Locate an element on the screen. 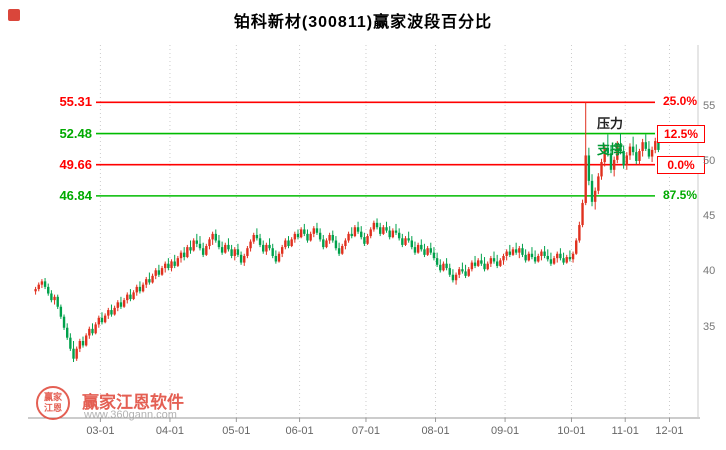  level-percent-label: 12.5% is located at coordinates (681, 133).